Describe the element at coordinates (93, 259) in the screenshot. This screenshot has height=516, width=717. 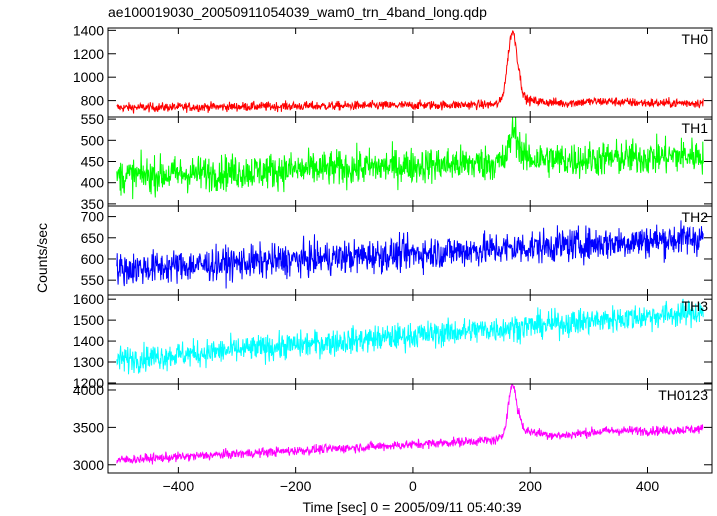
I see `y-tick-label: 600` at that location.